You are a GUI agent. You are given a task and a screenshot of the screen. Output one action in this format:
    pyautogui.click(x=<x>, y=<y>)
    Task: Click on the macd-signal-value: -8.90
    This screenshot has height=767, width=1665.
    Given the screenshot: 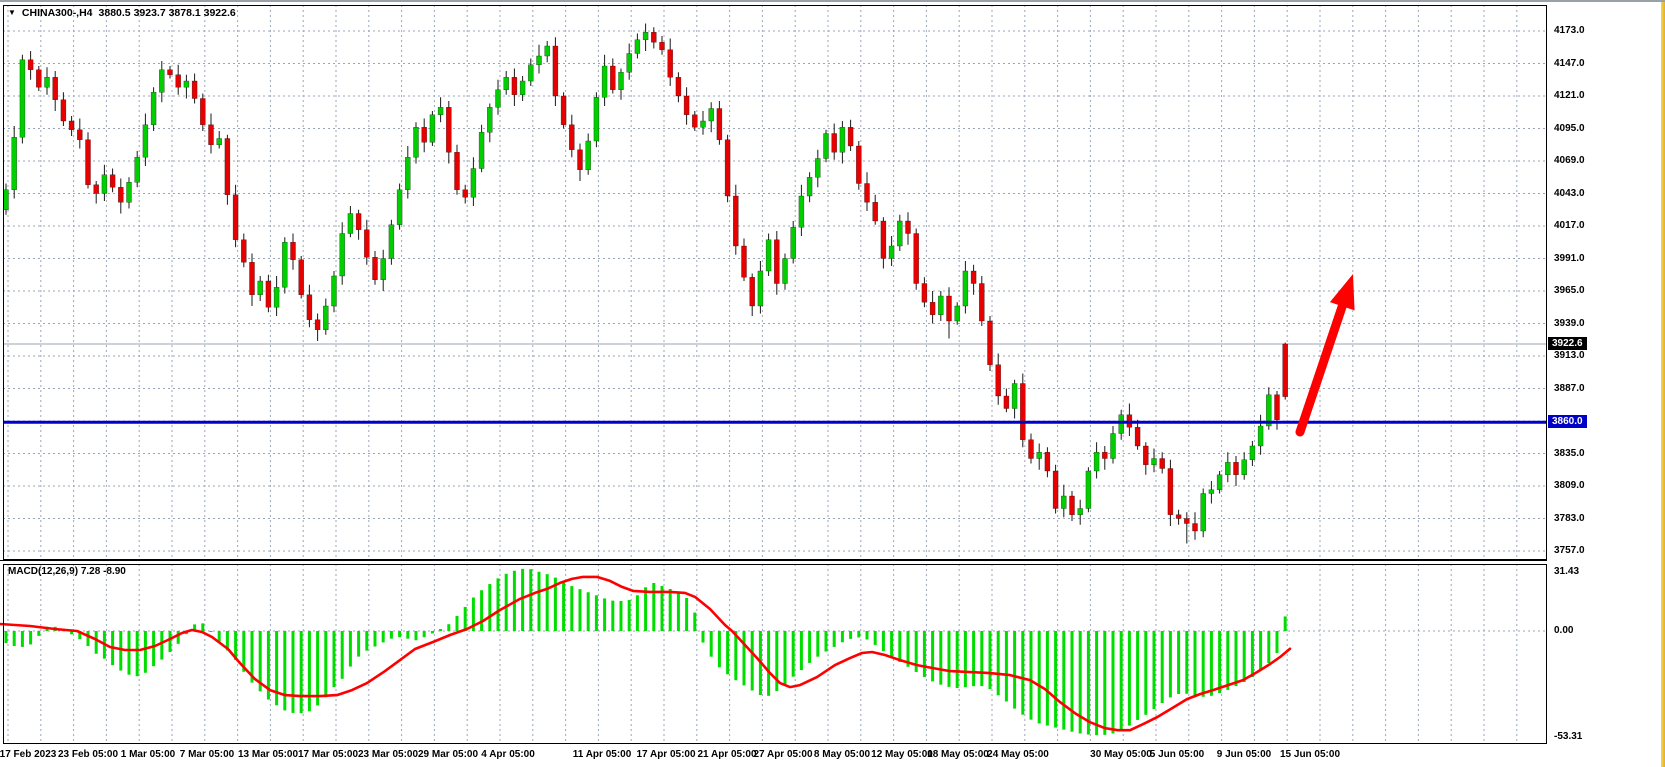 What is the action you would take?
    pyautogui.click(x=114, y=571)
    